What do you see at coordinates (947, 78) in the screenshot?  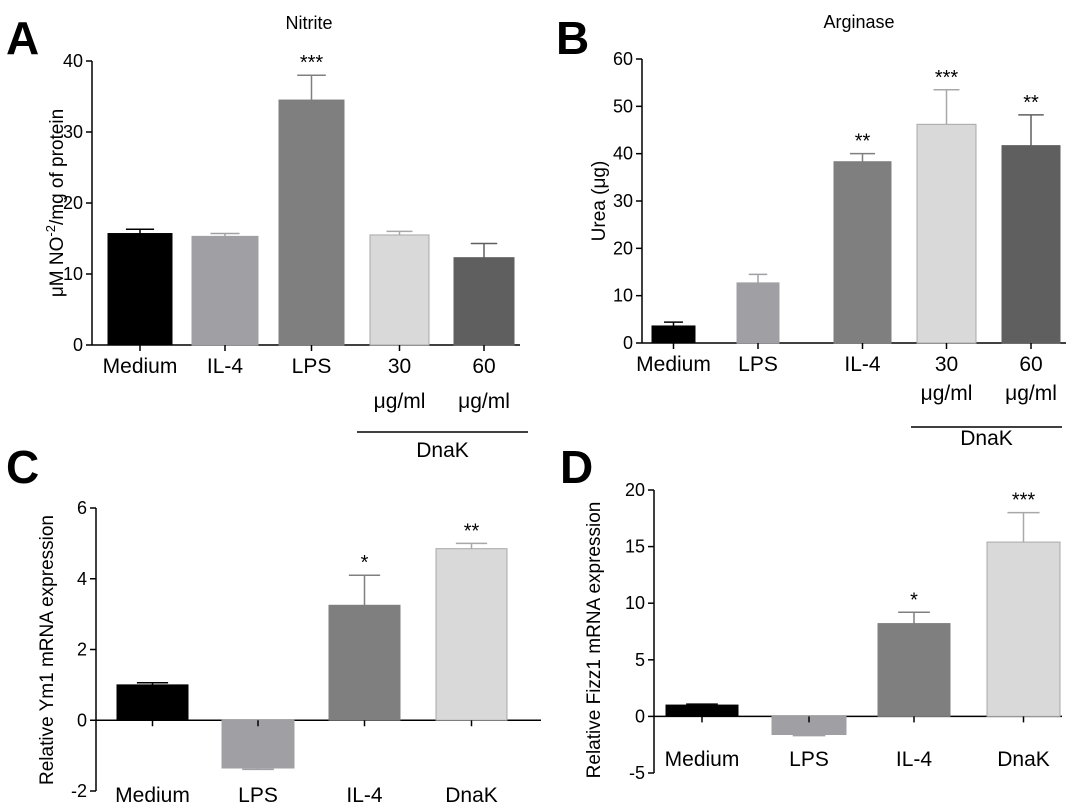 I see `significance-label-b: ***` at bounding box center [947, 78].